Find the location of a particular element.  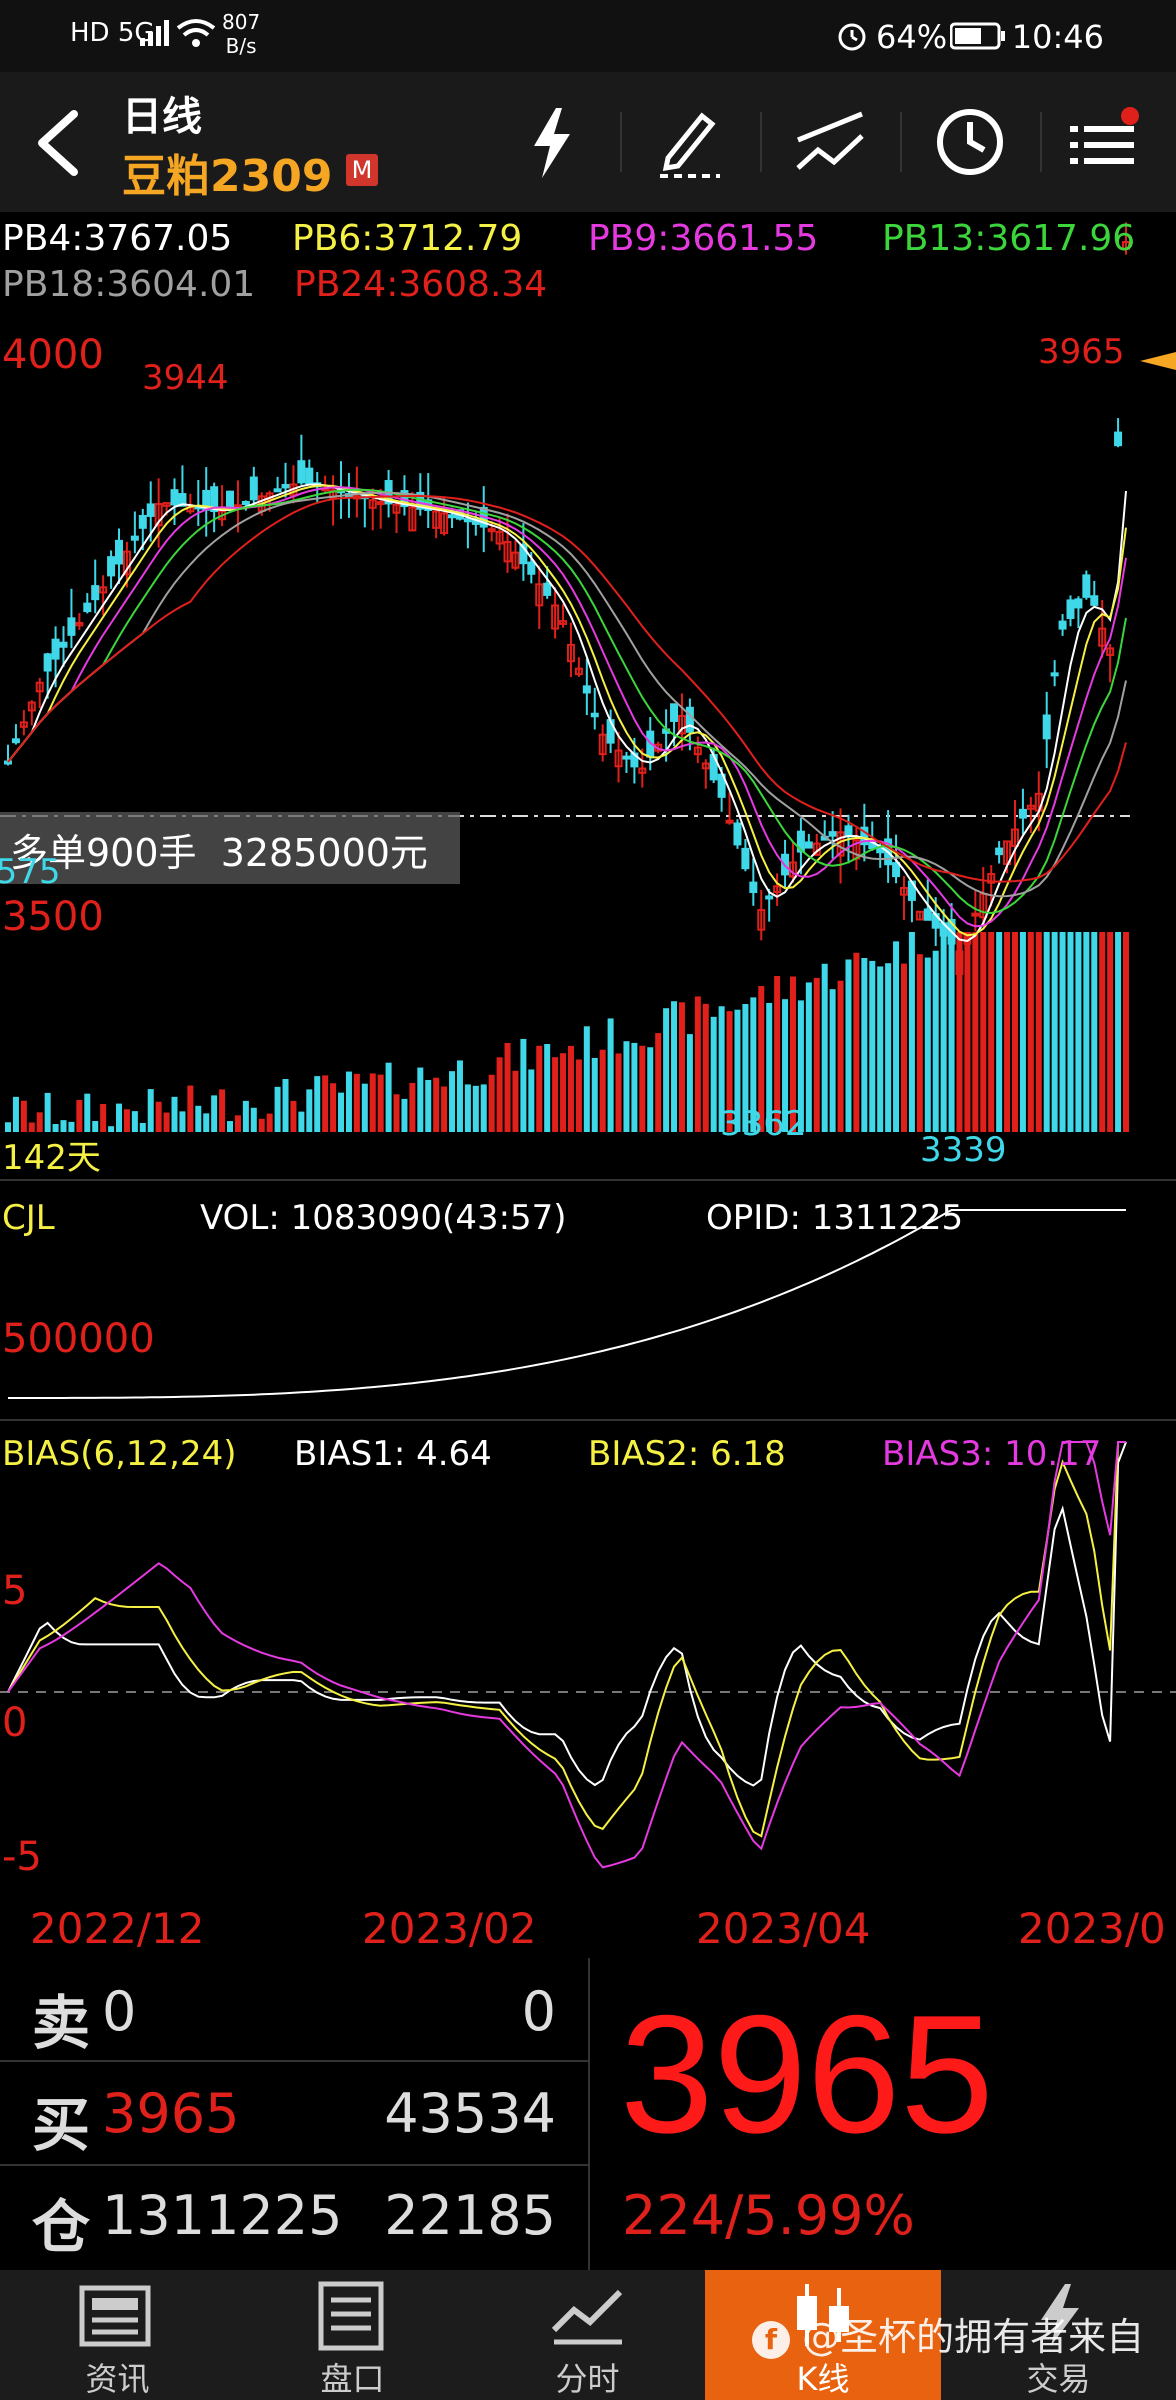

bias1-line is located at coordinates (567, 1614).